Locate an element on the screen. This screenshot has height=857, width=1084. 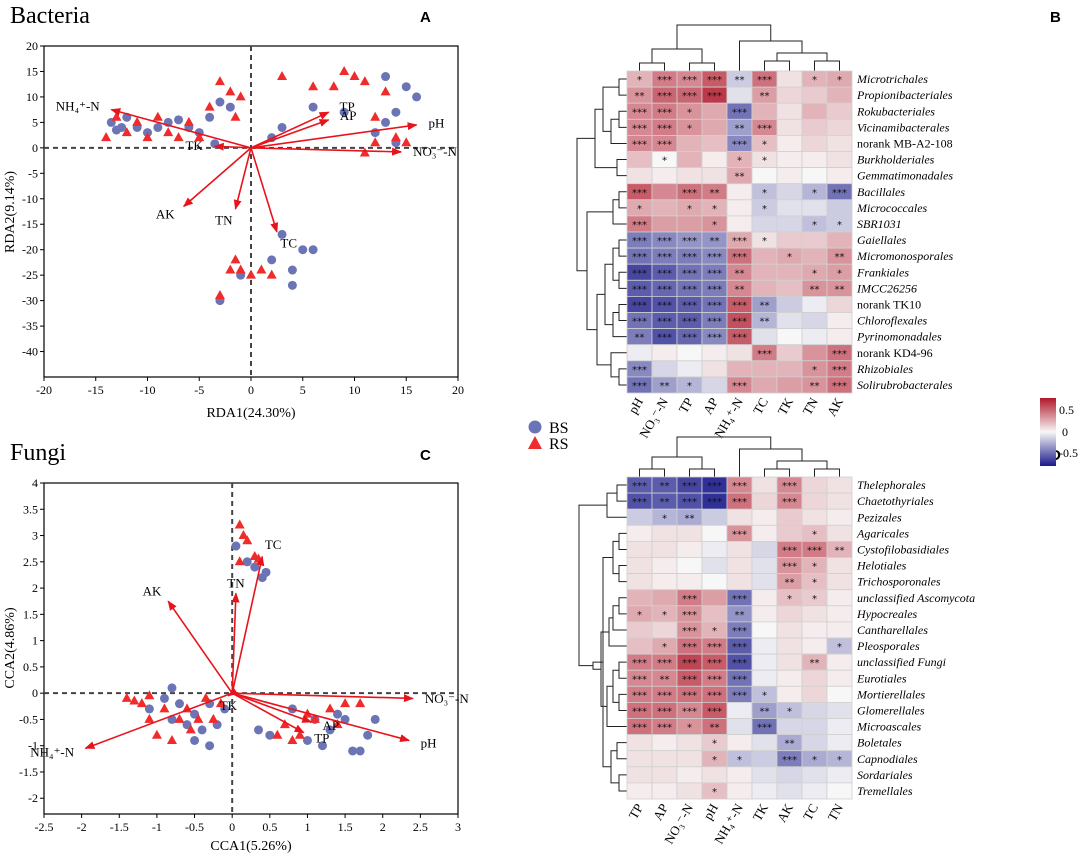
row-label: Boletales is located at coordinates (879, 743).